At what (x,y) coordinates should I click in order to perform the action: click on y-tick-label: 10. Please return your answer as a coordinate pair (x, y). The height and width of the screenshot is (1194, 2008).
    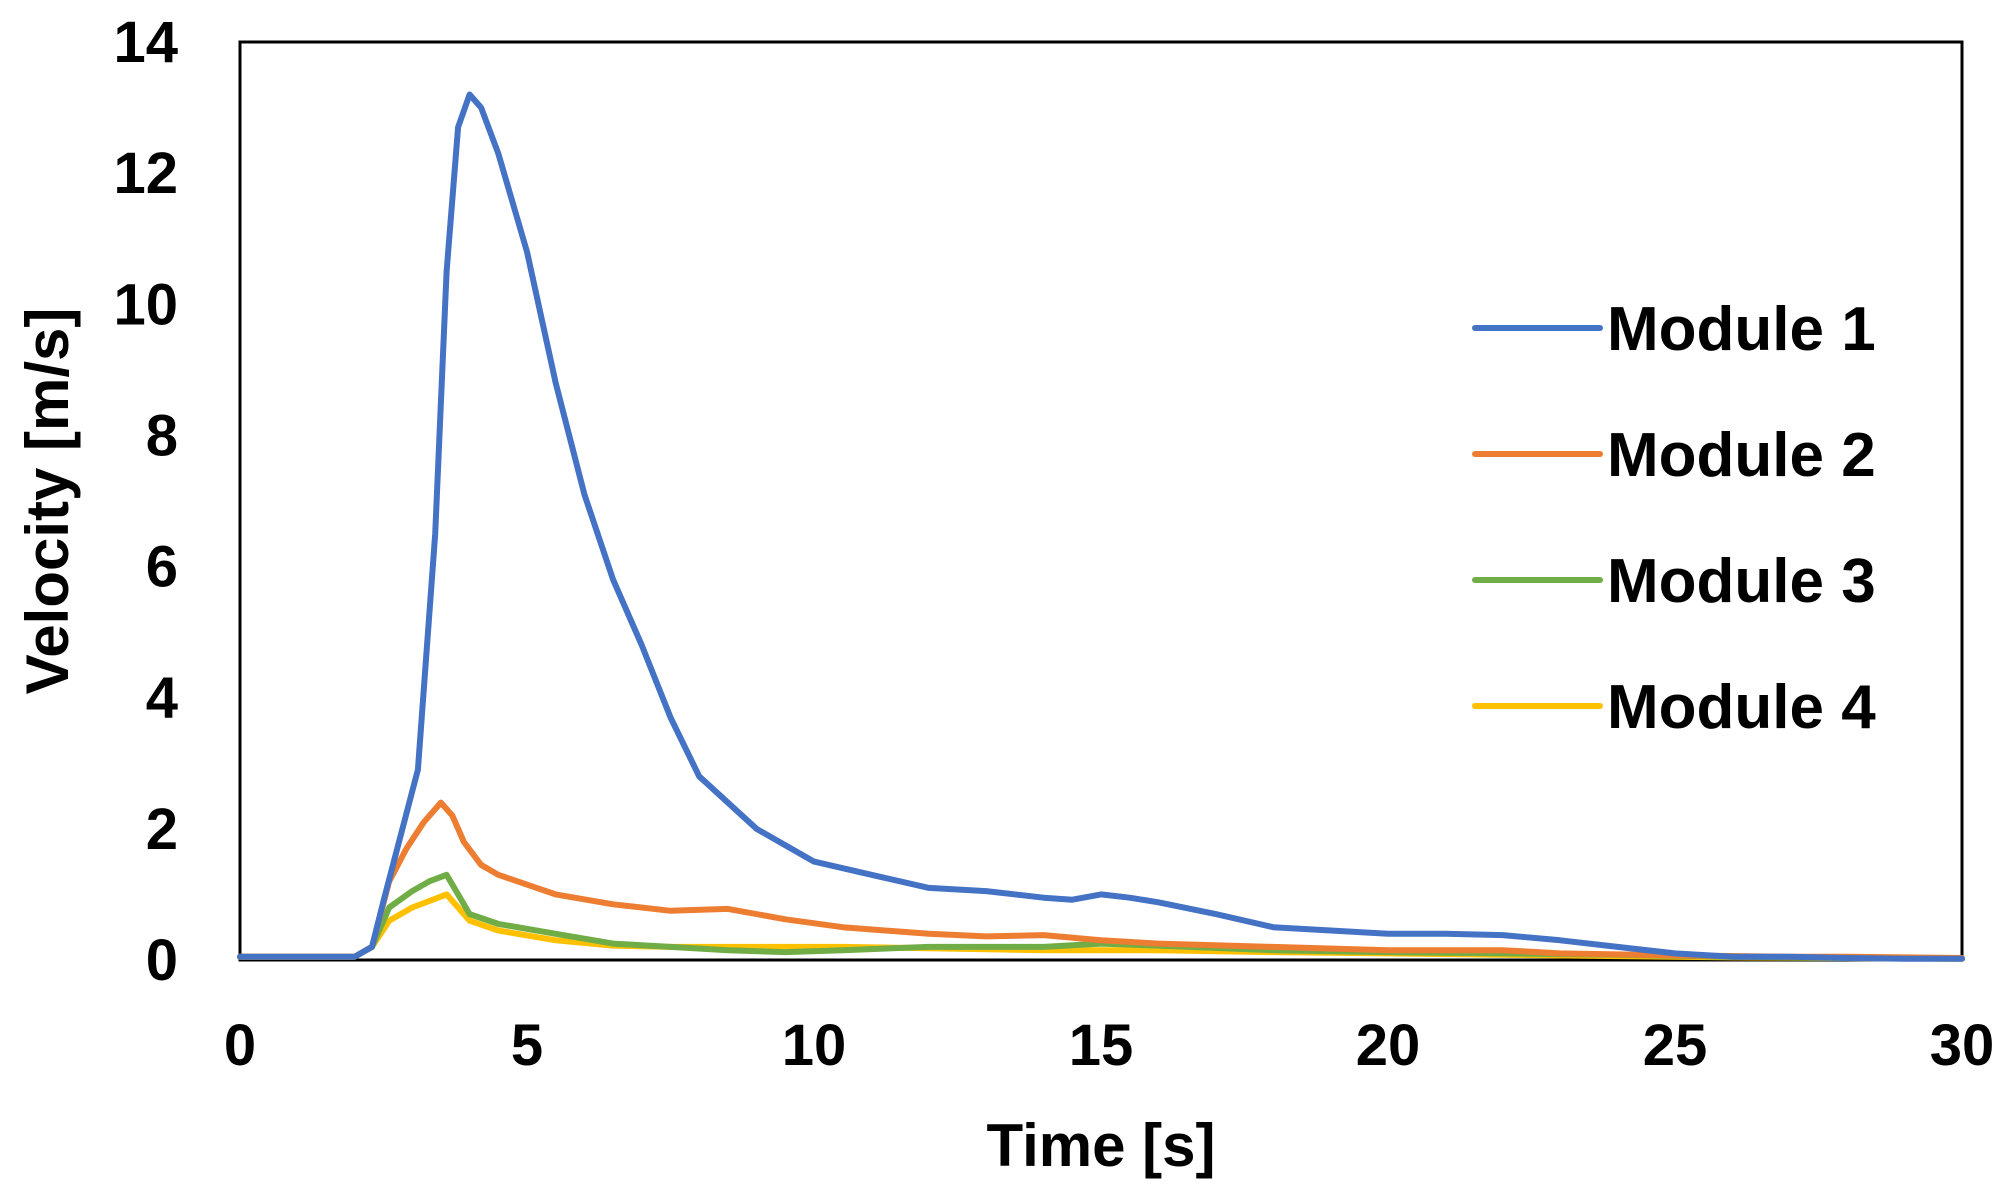
    Looking at the image, I should click on (145, 304).